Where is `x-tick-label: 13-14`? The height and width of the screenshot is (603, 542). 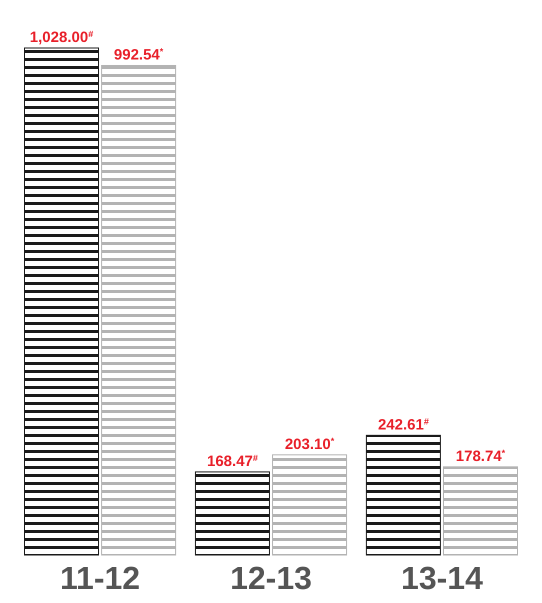 x-tick-label: 13-14 is located at coordinates (442, 578).